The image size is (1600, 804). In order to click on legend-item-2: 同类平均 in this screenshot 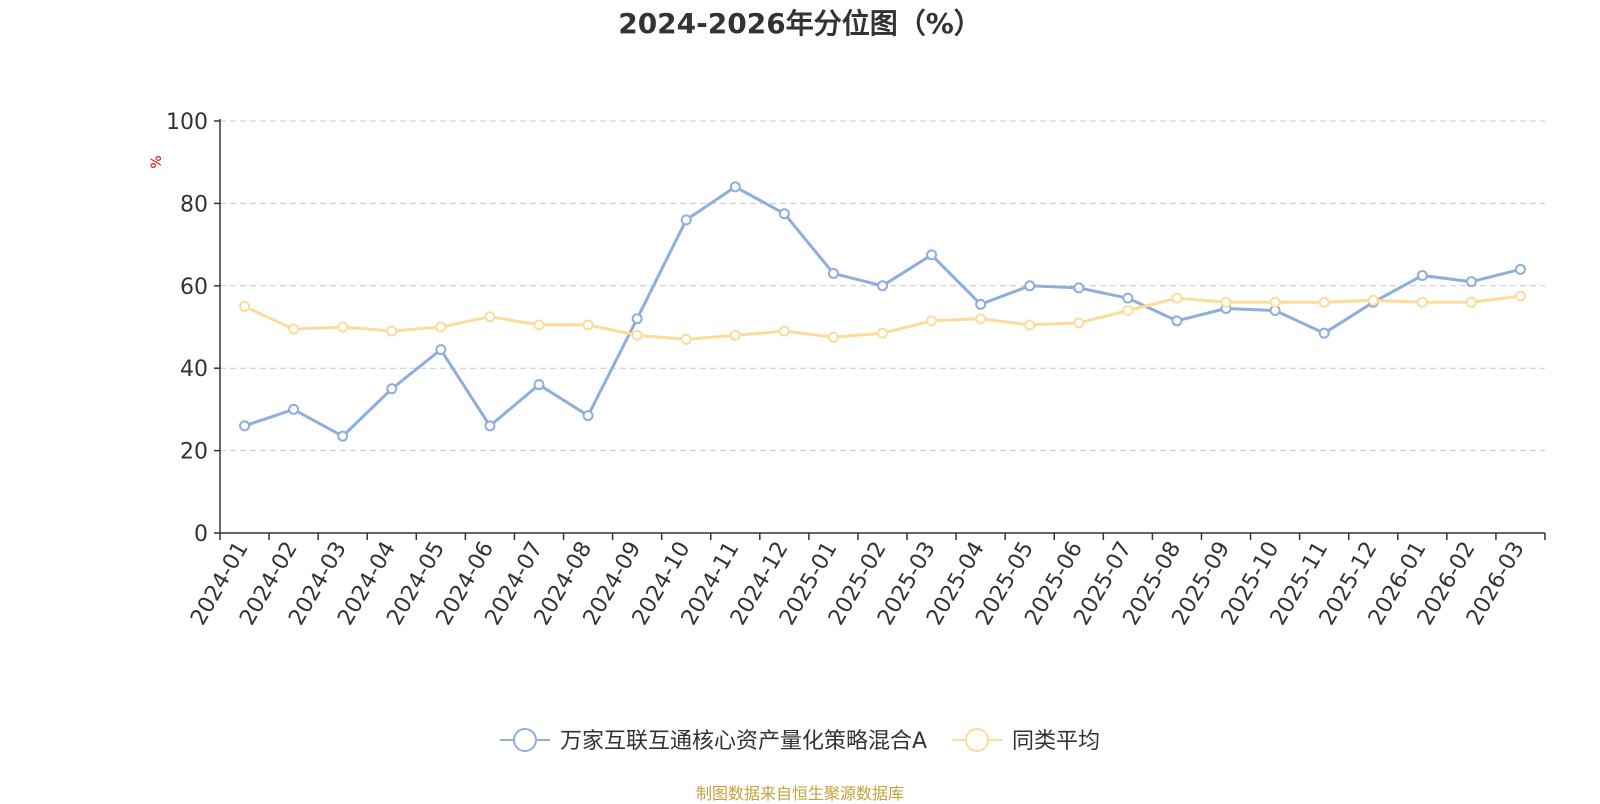, I will do `click(1026, 741)`.